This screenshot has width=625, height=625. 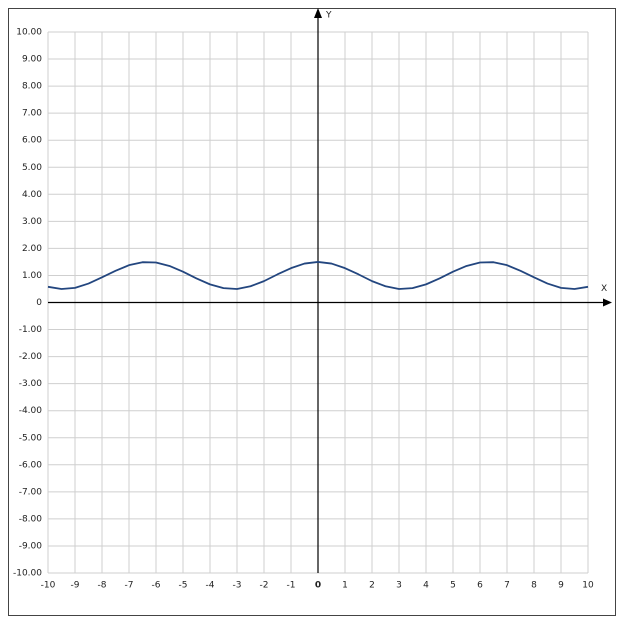 What do you see at coordinates (32, 60) in the screenshot?
I see `y-tick-label: 9.00` at bounding box center [32, 60].